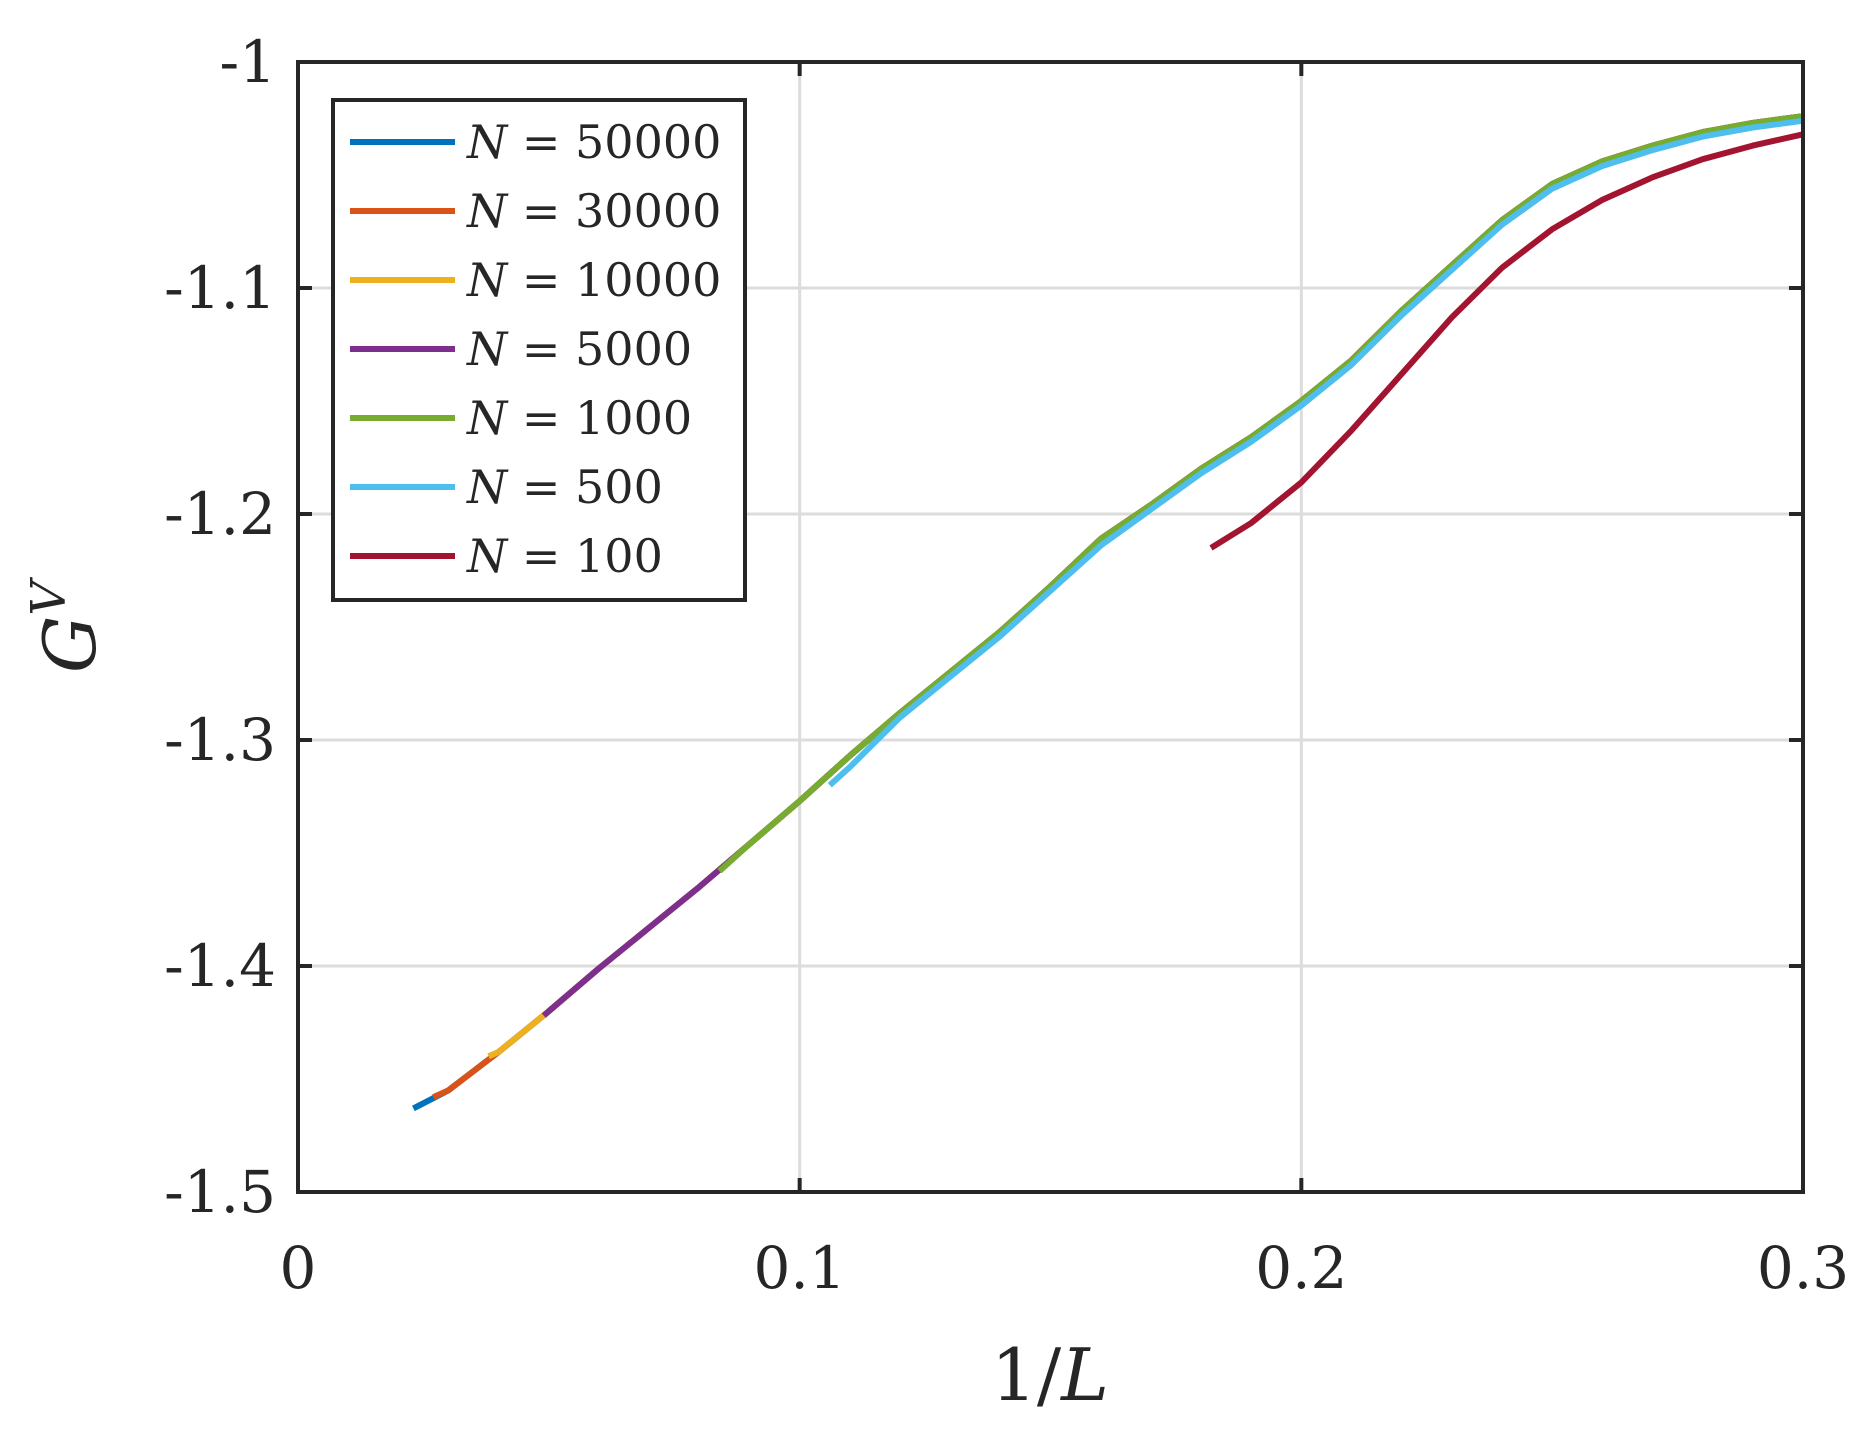 The image size is (1863, 1431). What do you see at coordinates (800, 1268) in the screenshot?
I see `x-tick-label: 0.1` at bounding box center [800, 1268].